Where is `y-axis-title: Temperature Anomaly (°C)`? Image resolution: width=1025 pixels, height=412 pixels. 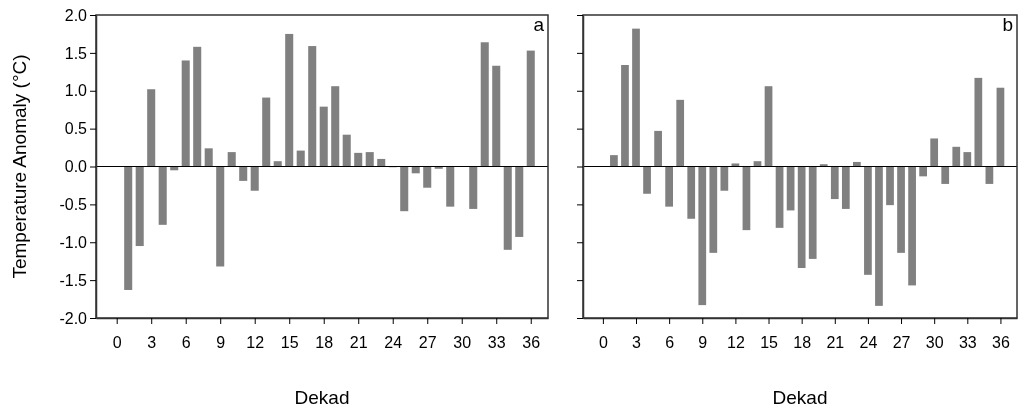
y-axis-title: Temperature Anomaly (°C) is located at coordinates (19, 166).